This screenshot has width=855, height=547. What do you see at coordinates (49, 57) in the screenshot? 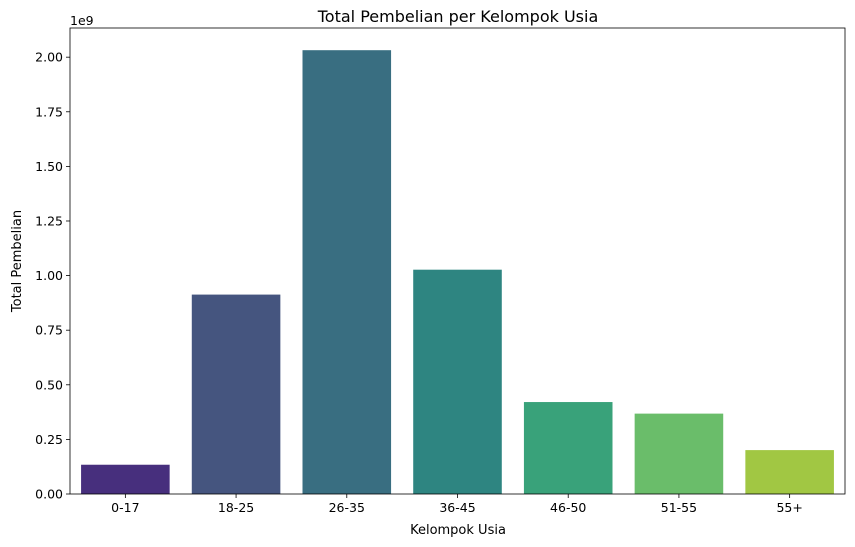
I see `y-tick-label: 2.00` at bounding box center [49, 57].